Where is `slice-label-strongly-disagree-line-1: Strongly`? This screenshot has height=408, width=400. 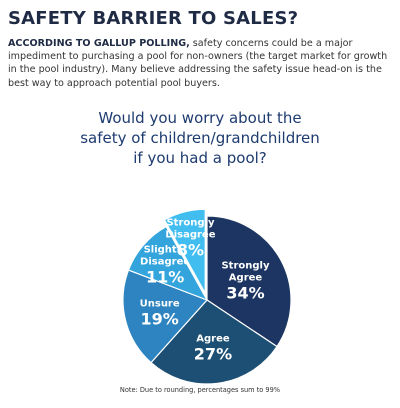 slice-label-strongly-disagree-line-1: Strongly is located at coordinates (190, 222).